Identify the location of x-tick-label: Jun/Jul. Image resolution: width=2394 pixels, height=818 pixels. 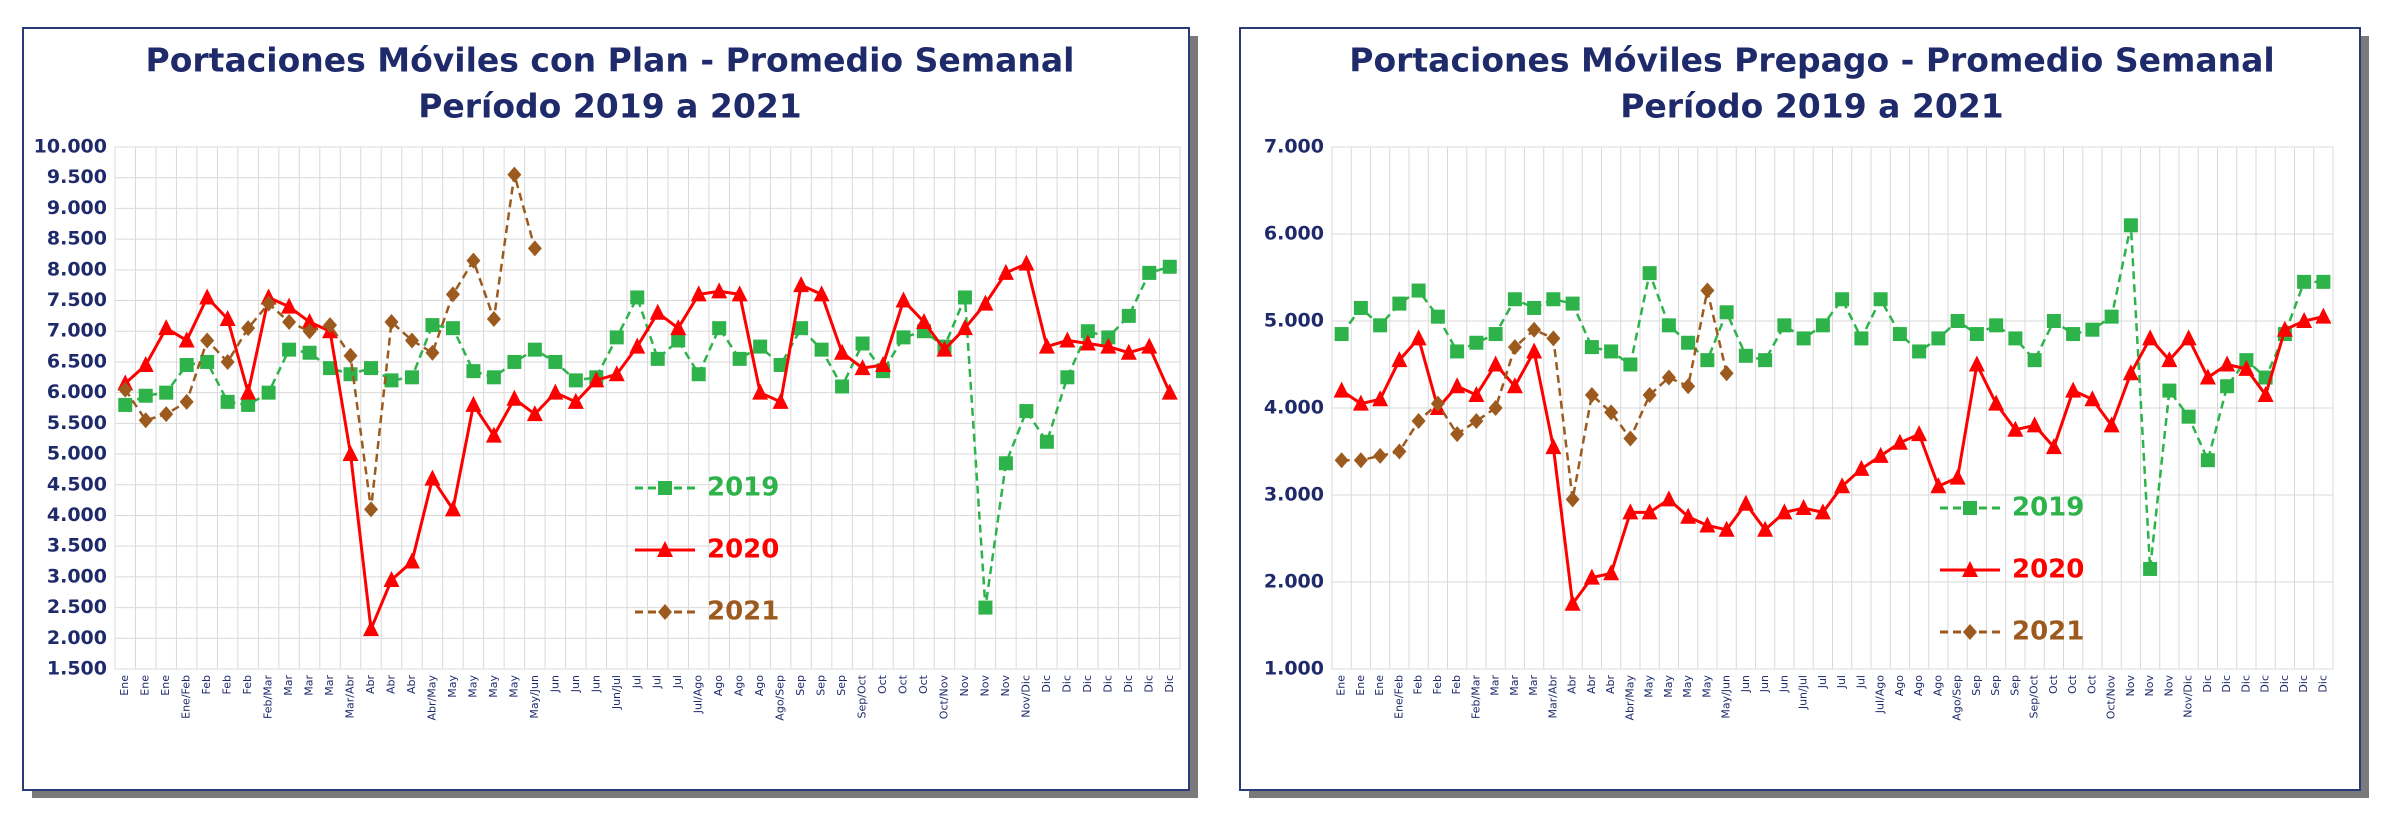
(1803, 692).